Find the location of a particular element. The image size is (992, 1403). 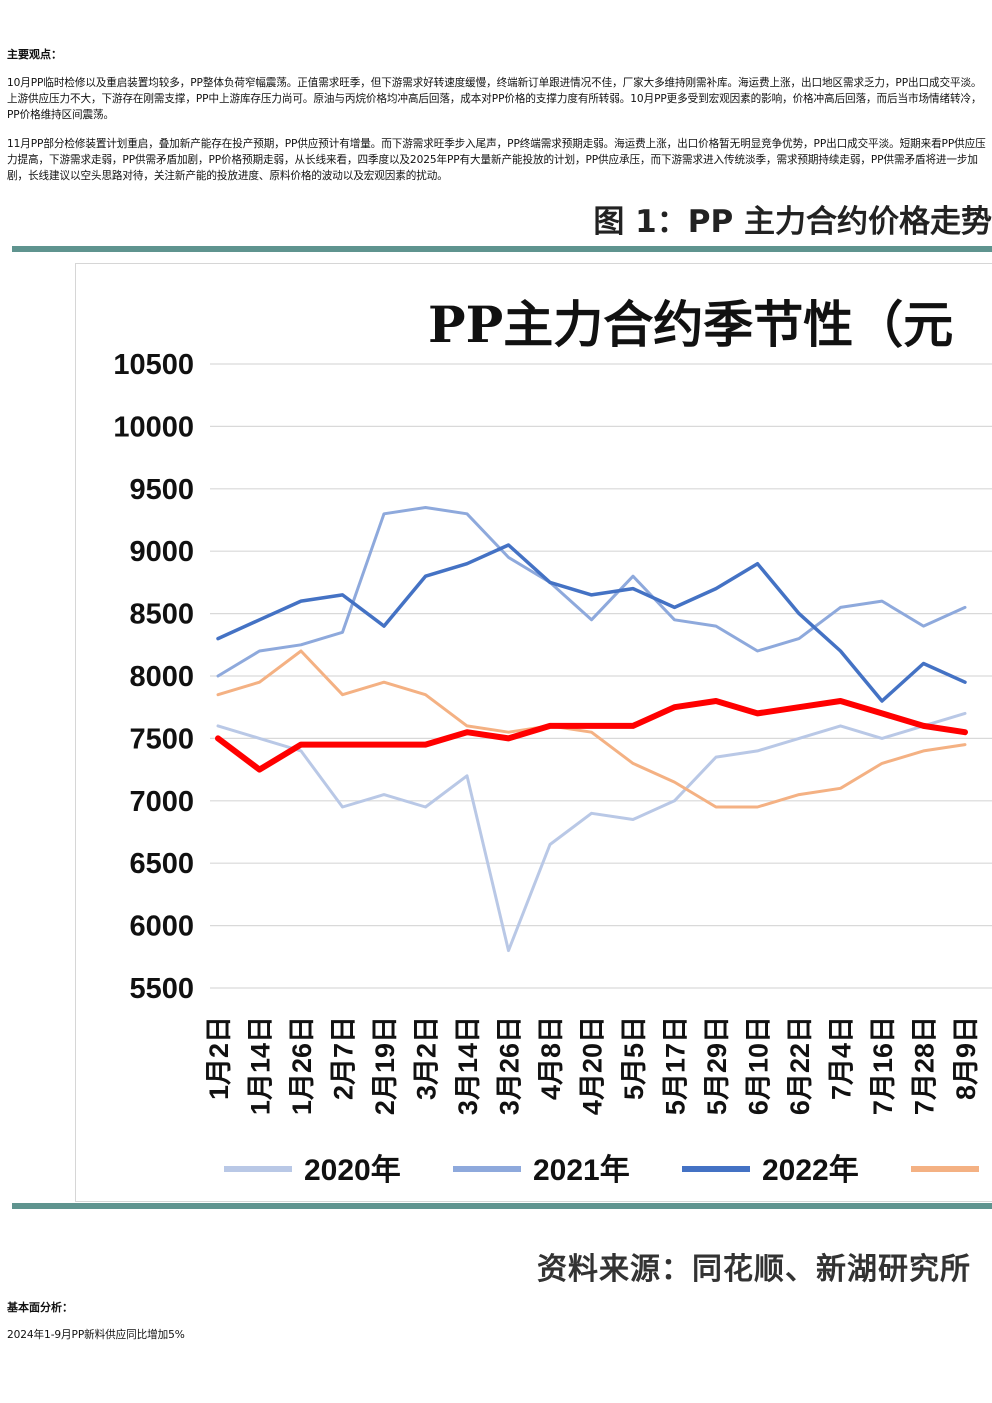

legend-label: 2022年 is located at coordinates (810, 1170).